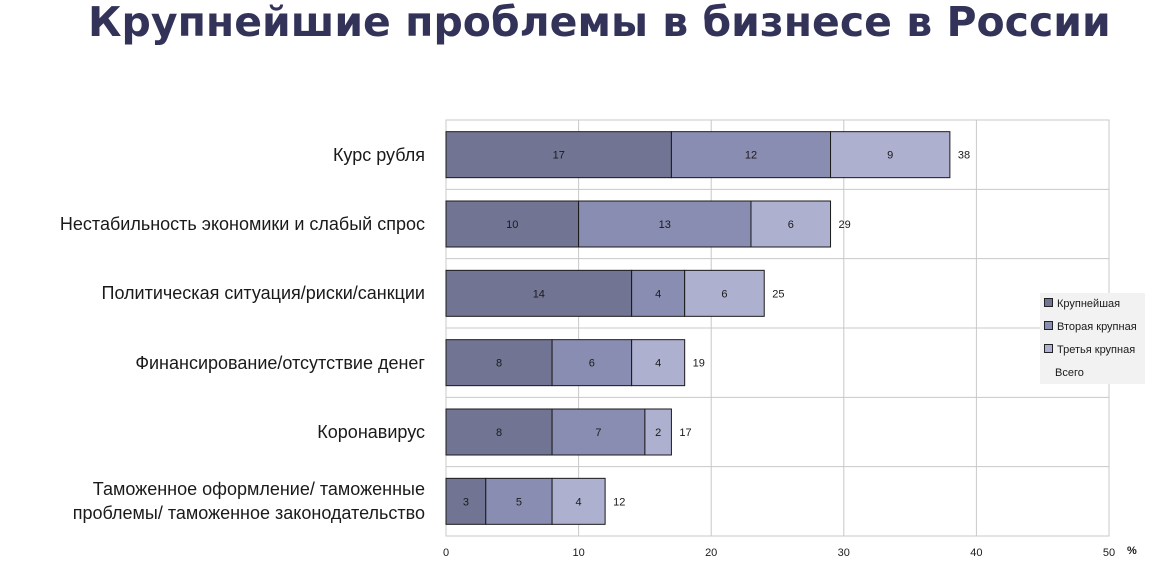  I want to click on data-label: 5, so click(519, 502).